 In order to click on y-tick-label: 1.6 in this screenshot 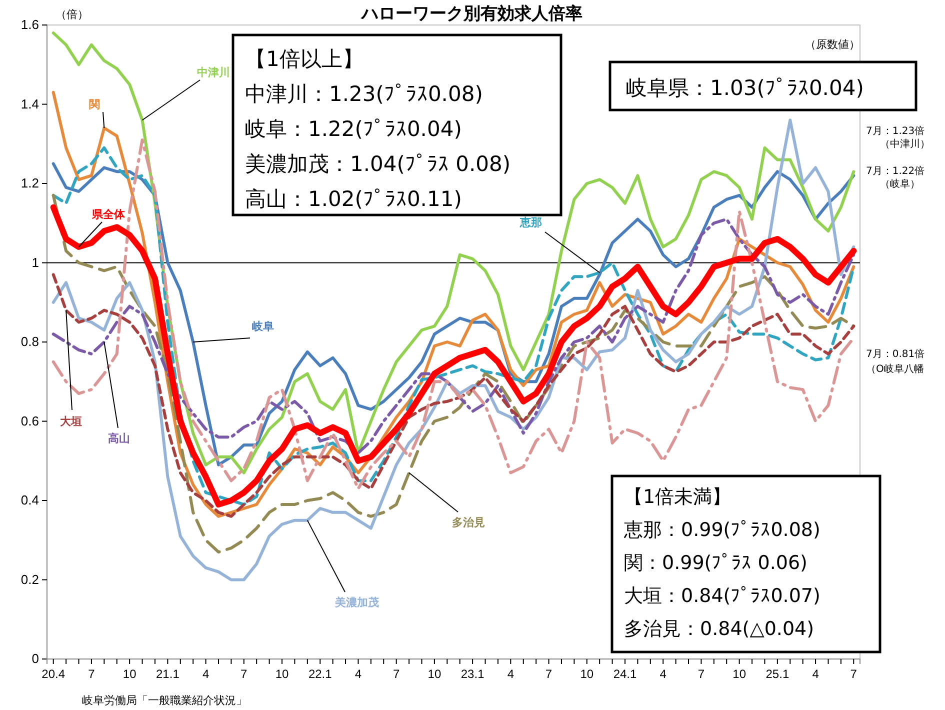, I will do `click(29, 24)`.